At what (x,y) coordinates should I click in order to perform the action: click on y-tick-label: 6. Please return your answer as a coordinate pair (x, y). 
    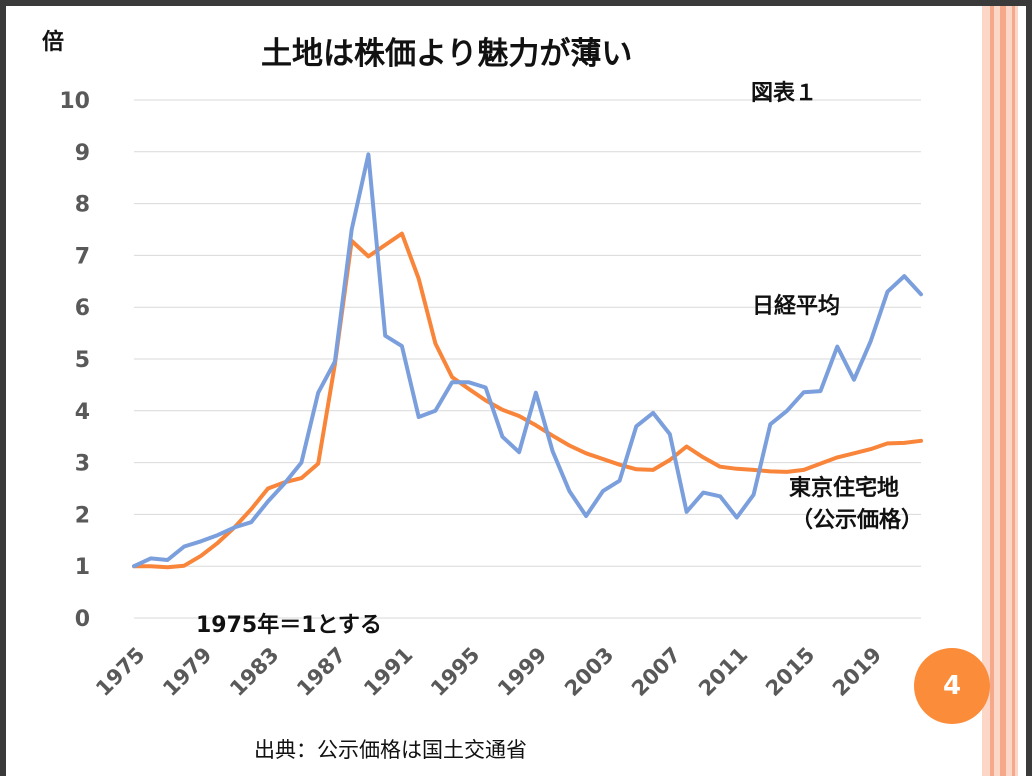
    Looking at the image, I should click on (82, 308).